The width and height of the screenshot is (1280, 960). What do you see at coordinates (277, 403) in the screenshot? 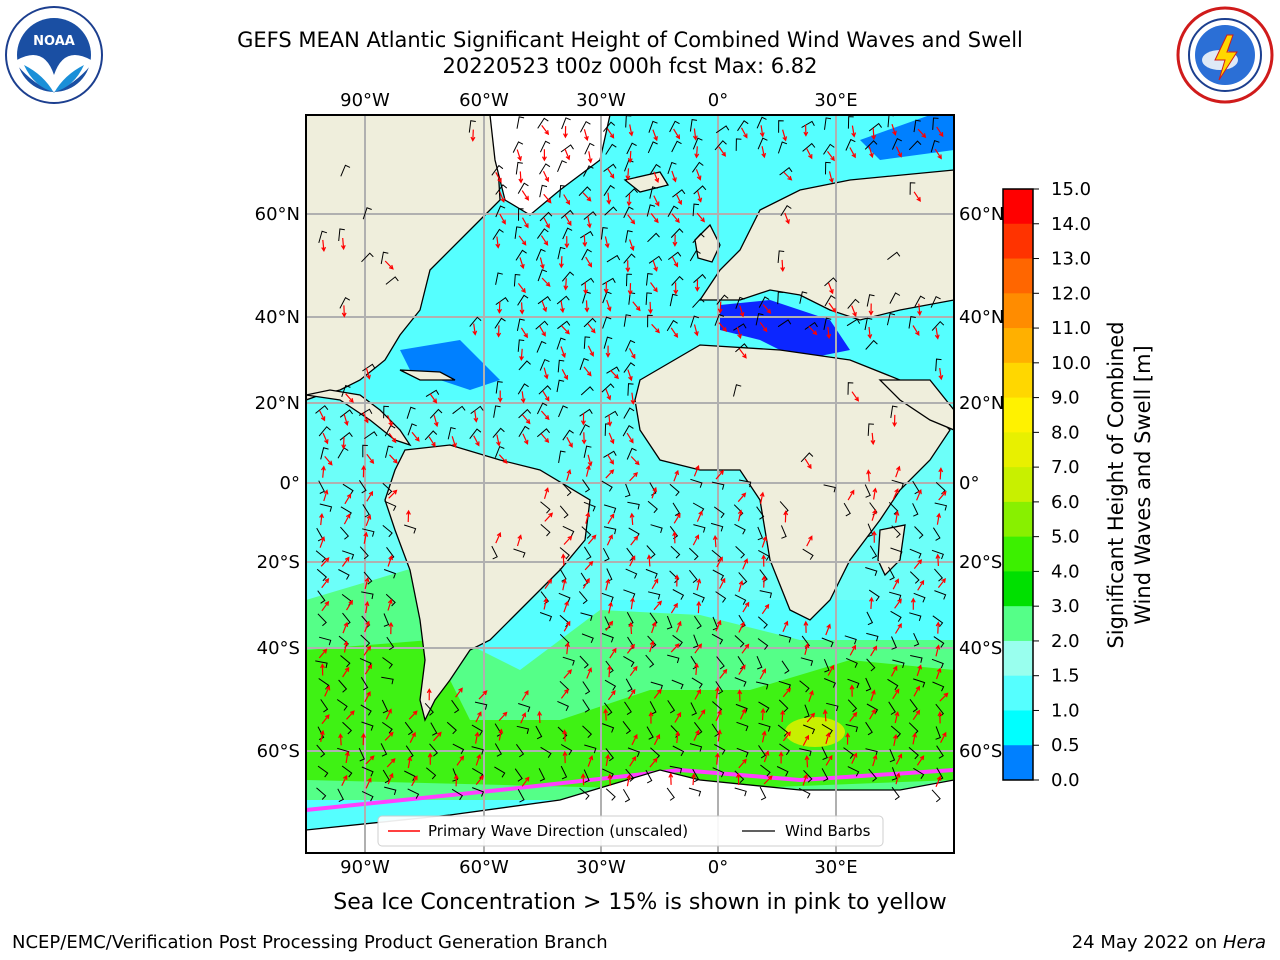
I see `lat-label: 20°N` at bounding box center [277, 403].